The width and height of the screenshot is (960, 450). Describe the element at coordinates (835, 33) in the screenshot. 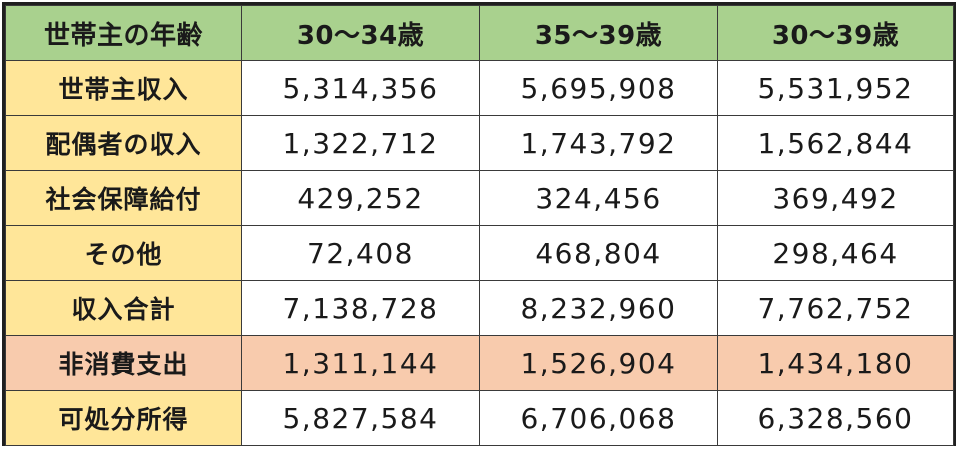

I see `header-age-30-39: 30～39歳` at that location.